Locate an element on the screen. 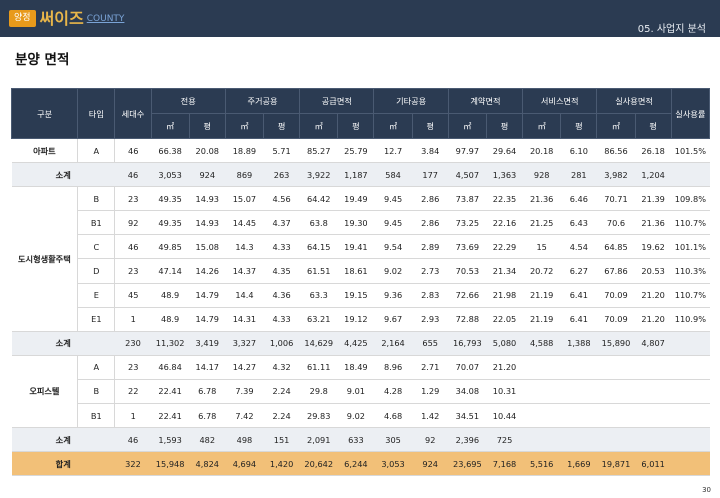 This screenshot has width=720, height=498. header-type: 타입 is located at coordinates (96, 113).